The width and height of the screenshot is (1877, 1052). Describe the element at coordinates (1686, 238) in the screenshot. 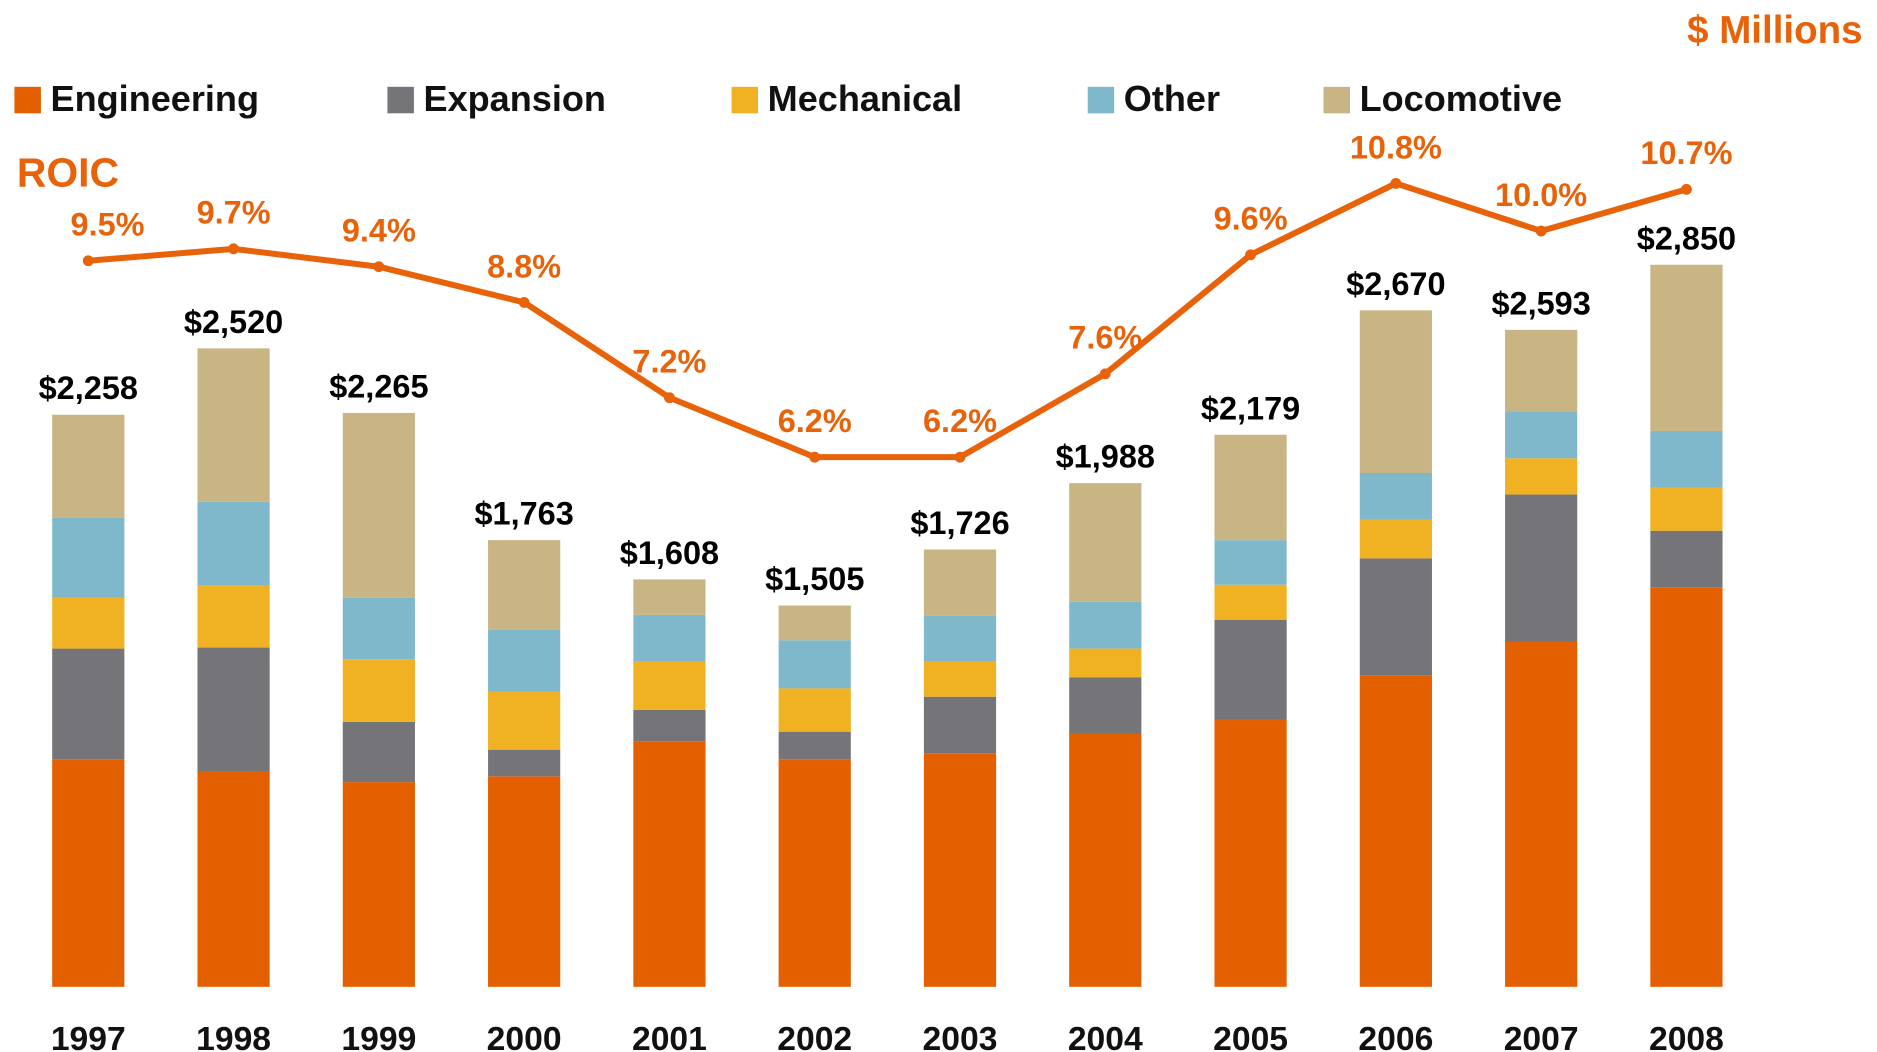

I see `total-label: $2,850` at that location.